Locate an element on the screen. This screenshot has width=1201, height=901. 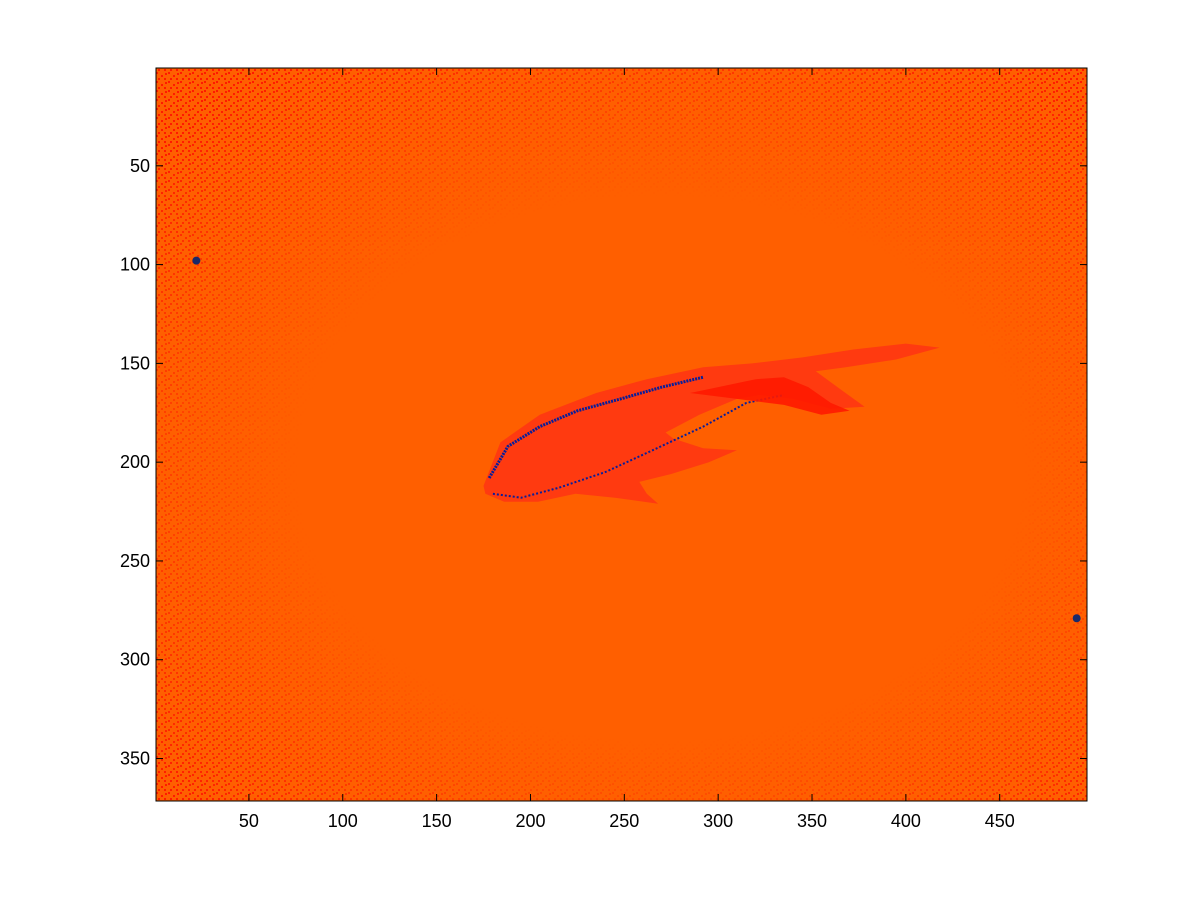
fish-body is located at coordinates (711, 423).